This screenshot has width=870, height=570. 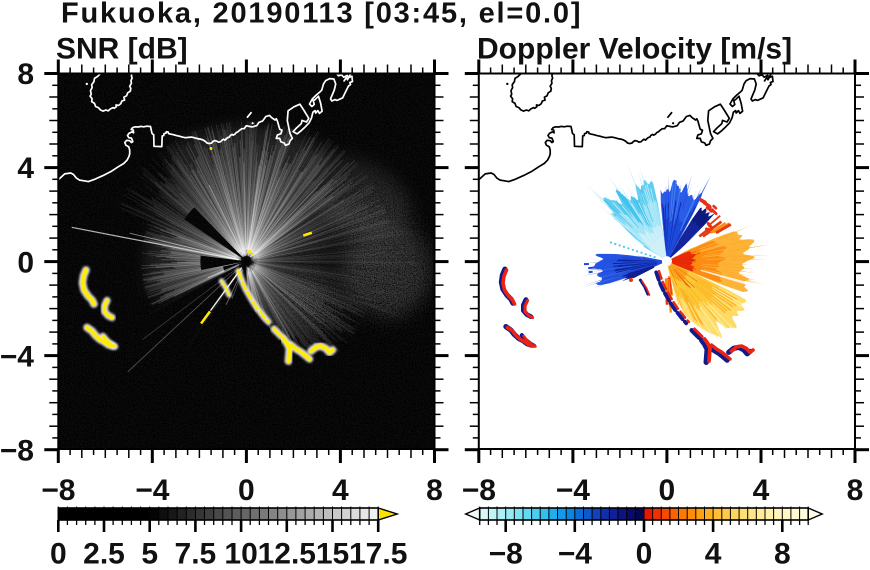 What do you see at coordinates (240, 554) in the screenshot?
I see `svg-text: 10` at bounding box center [240, 554].